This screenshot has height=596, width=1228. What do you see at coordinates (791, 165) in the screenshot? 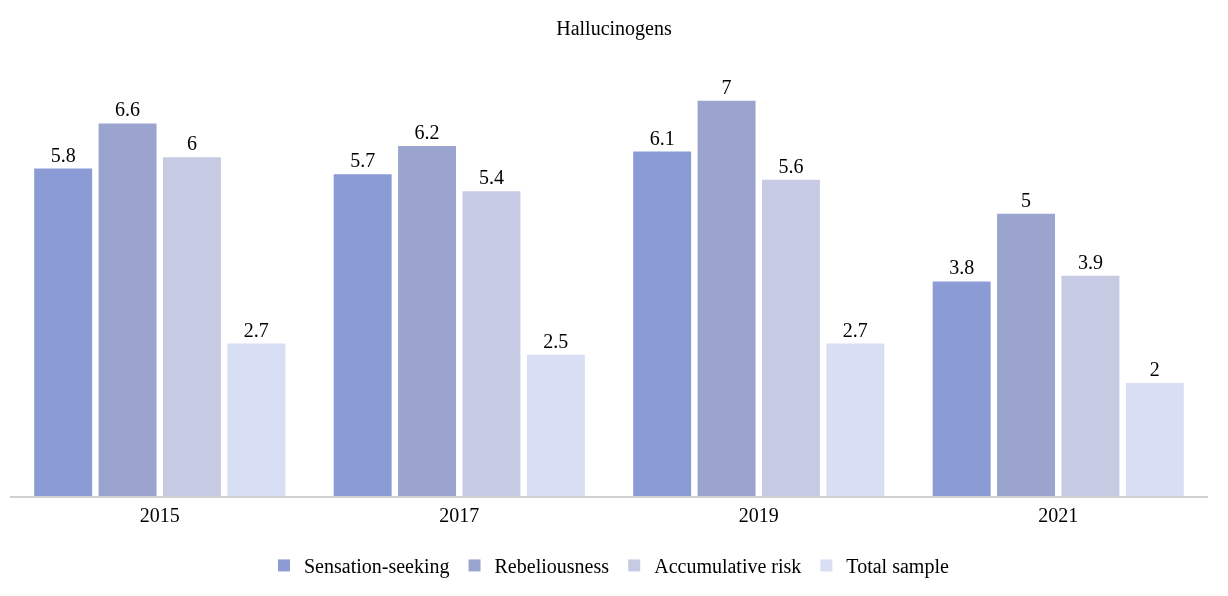
I see `data-label: 5.6` at bounding box center [791, 165].